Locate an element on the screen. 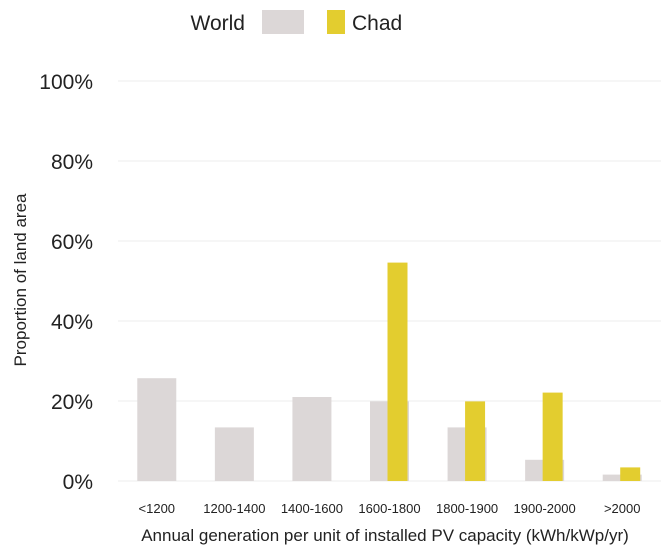 The image size is (661, 548). x-tick-label: 1600-1800 is located at coordinates (389, 508).